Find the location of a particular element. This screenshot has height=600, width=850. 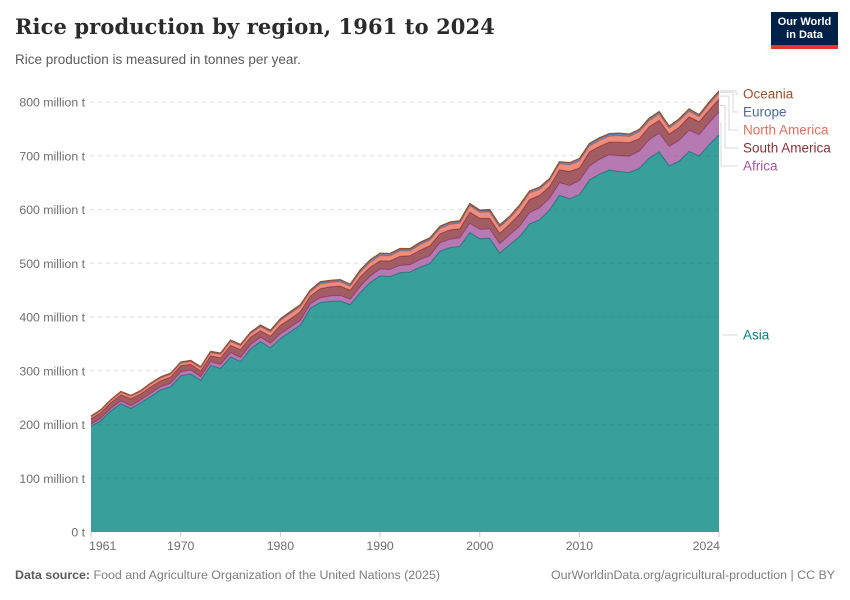

legend-label-oceania: Oceania is located at coordinates (768, 94).